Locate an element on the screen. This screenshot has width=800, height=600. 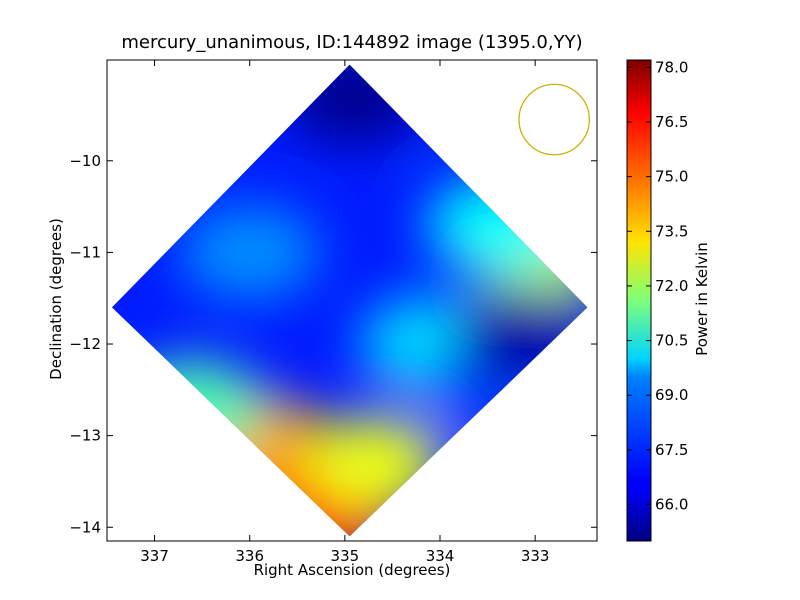
x-tick-label: 334 is located at coordinates (440, 556).